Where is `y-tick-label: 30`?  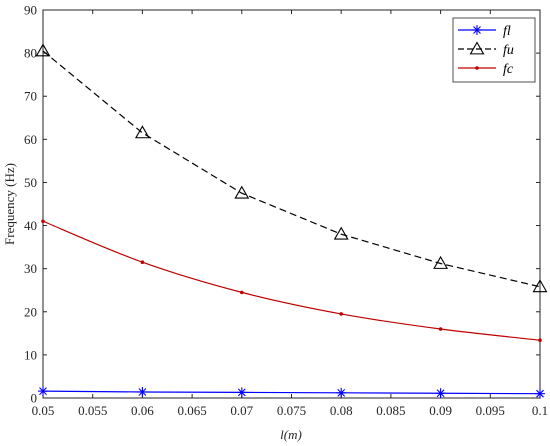
y-tick-label: 30 is located at coordinates (30, 268).